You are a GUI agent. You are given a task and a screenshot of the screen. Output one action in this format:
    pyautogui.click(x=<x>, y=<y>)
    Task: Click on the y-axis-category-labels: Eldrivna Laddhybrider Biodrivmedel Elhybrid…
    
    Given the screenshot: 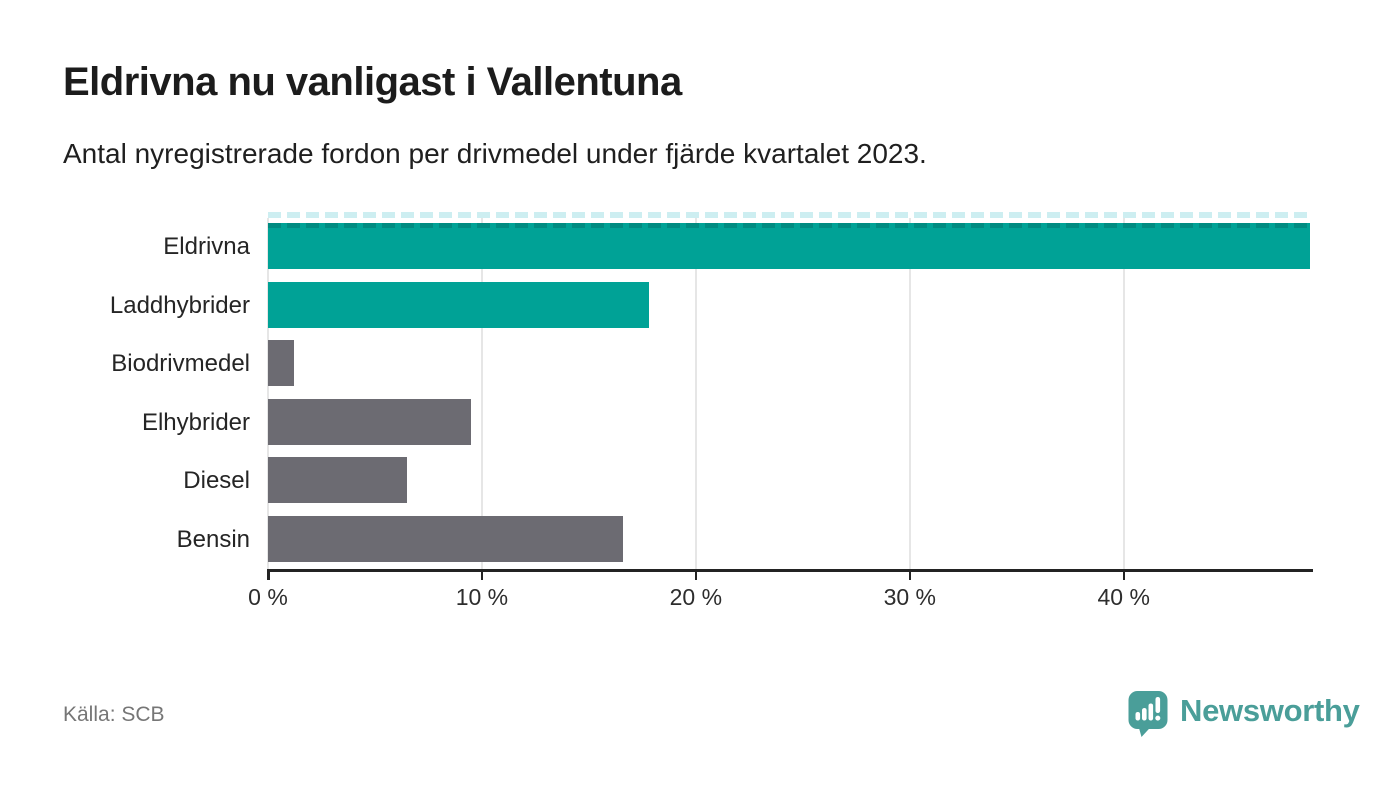 What is the action you would take?
    pyautogui.click(x=125, y=393)
    